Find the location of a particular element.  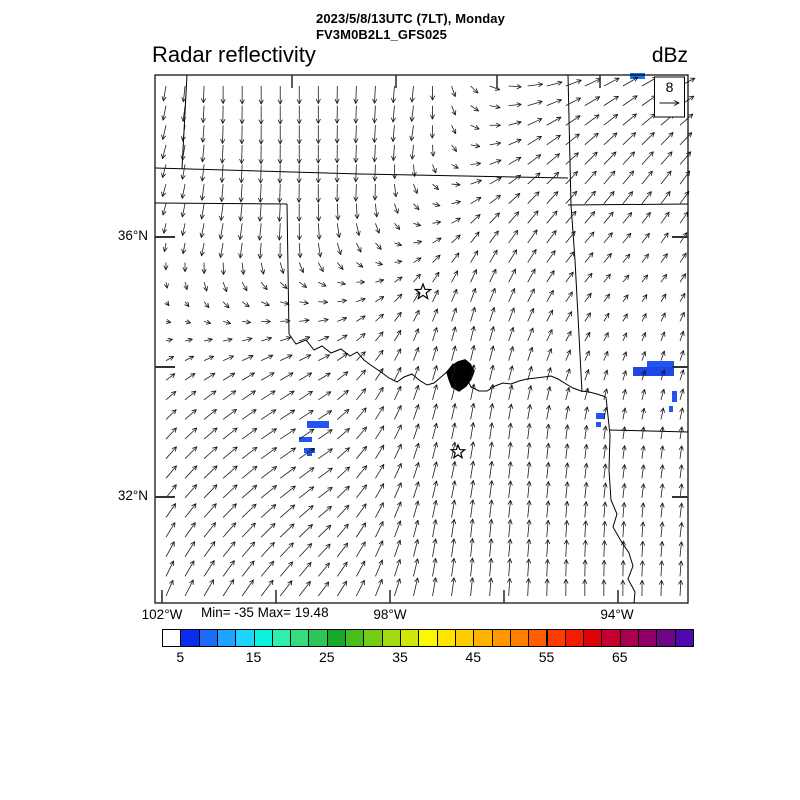

red-river is located at coordinates (447, 365).